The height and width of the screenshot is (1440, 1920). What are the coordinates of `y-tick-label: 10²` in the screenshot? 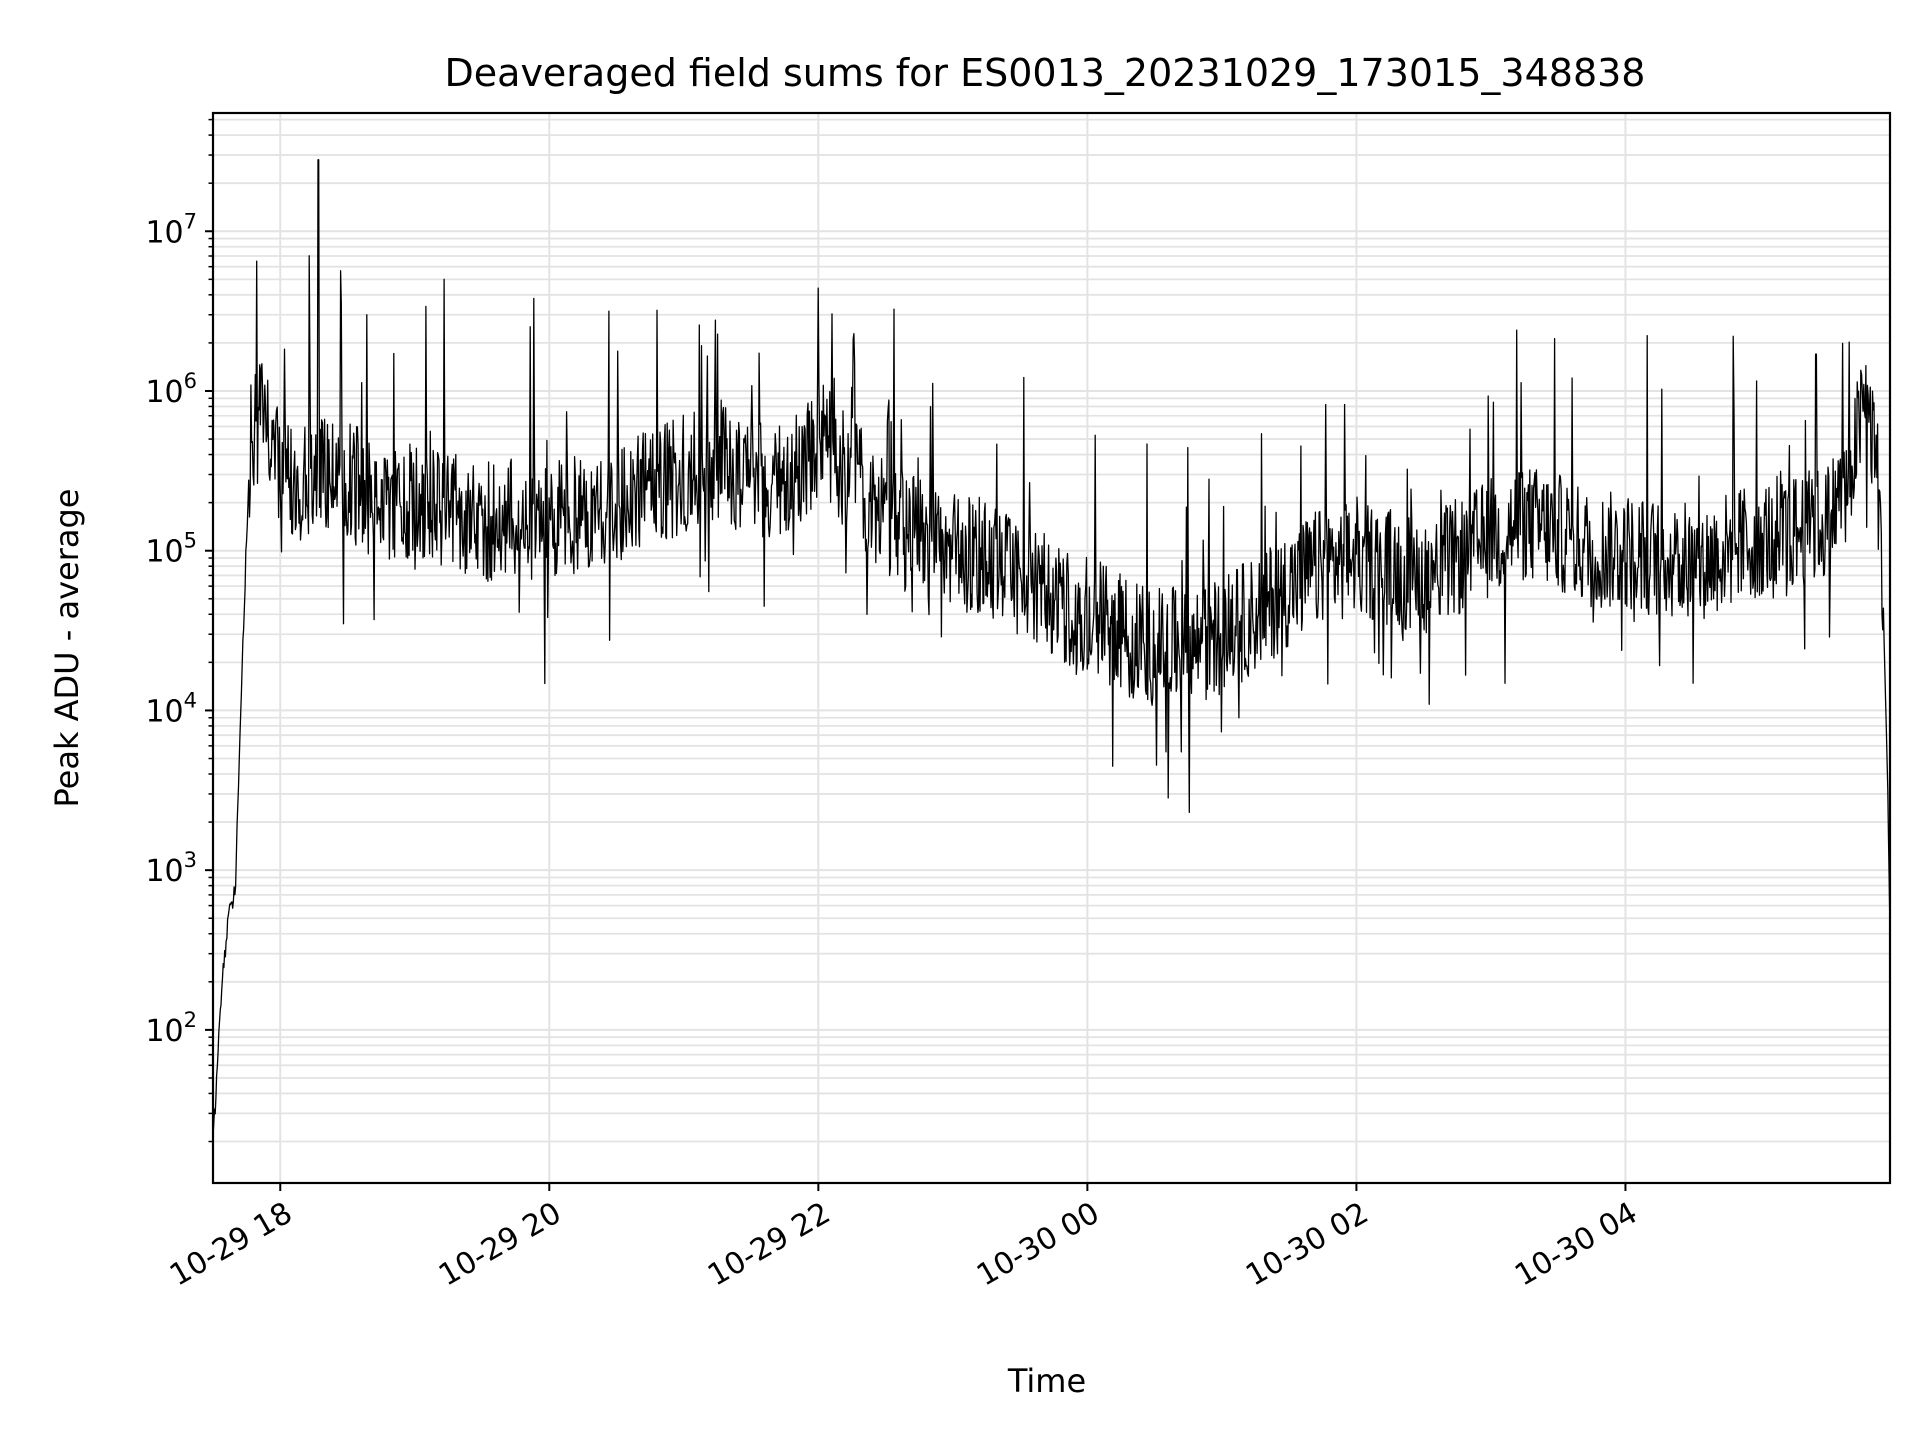 It's located at (171, 1028).